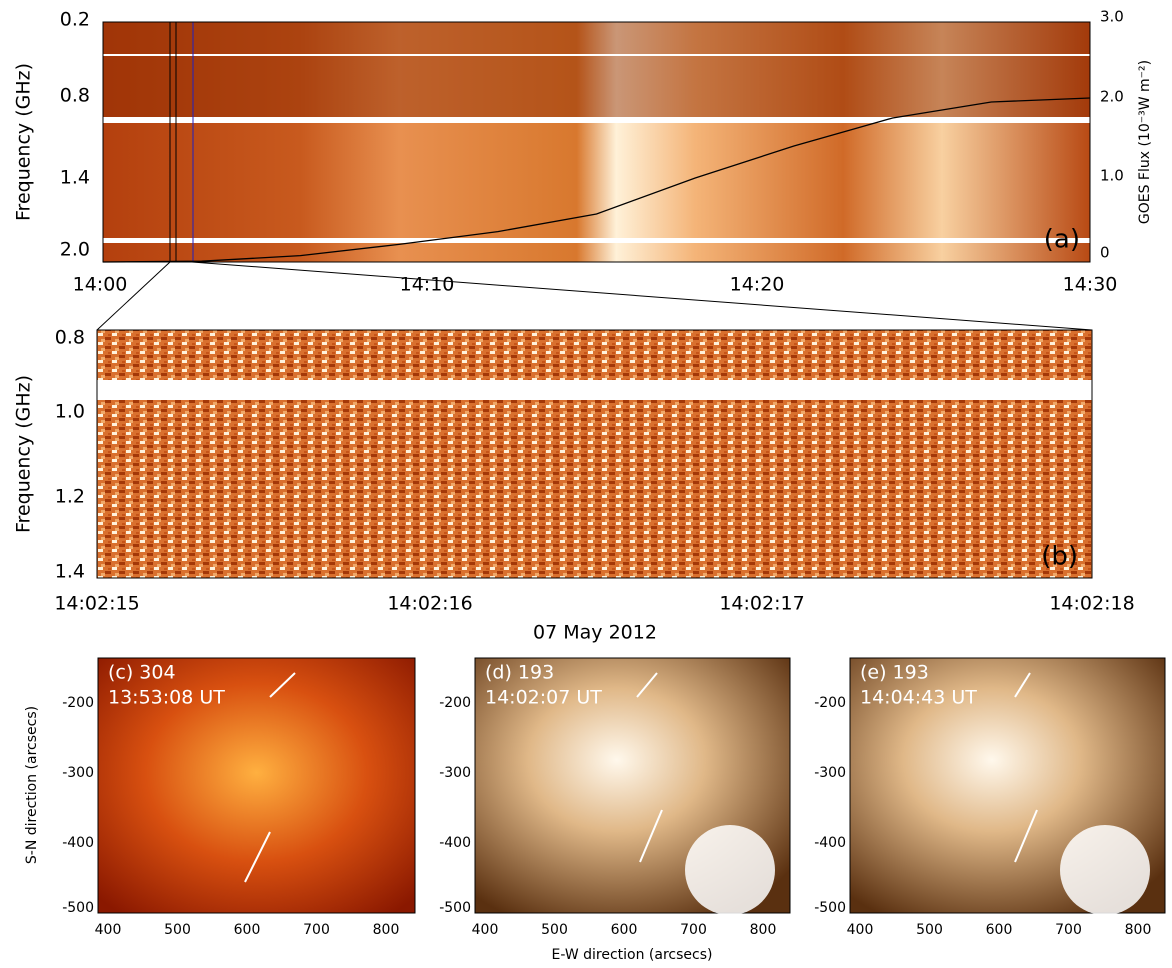 The height and width of the screenshot is (968, 1172). What do you see at coordinates (596, 69) in the screenshot?
I see `band-shade` at bounding box center [596, 69].